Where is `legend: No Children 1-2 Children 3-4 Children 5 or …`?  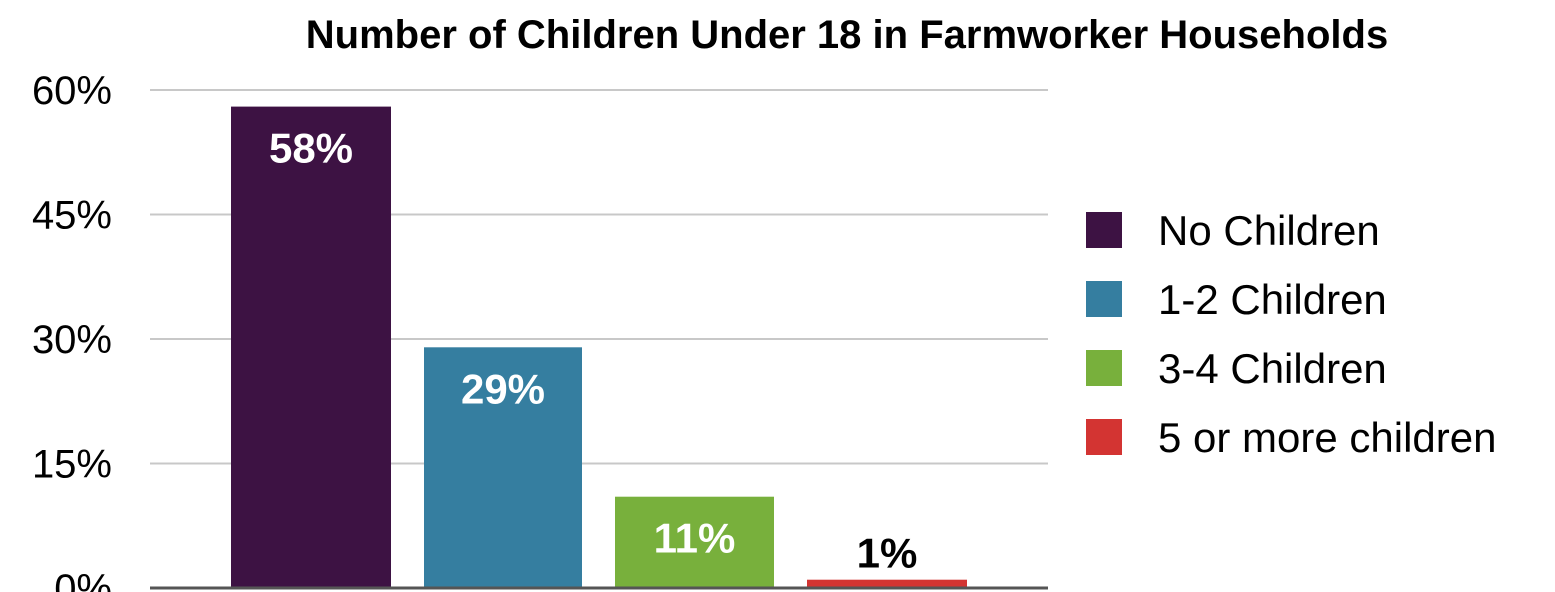 legend: No Children 1-2 Children 3-4 Children 5 or … is located at coordinates (1291, 334).